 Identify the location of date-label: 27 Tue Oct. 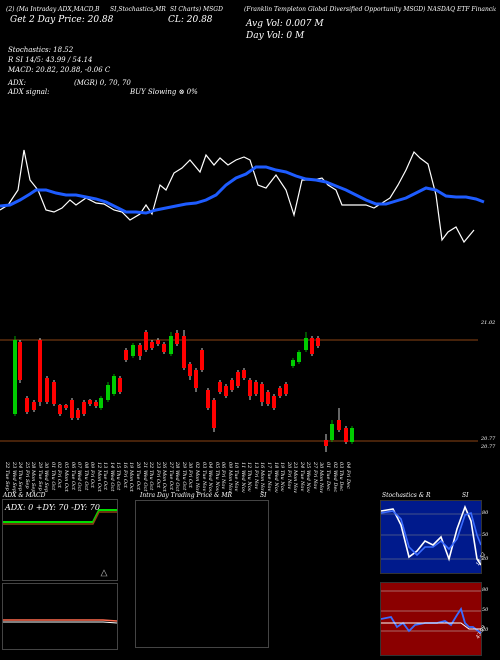
(170, 476).